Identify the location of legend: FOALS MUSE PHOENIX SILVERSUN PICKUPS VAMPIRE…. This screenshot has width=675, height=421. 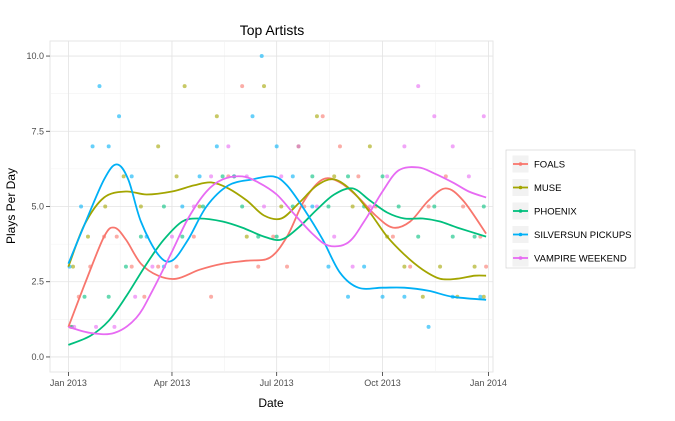
(570, 209).